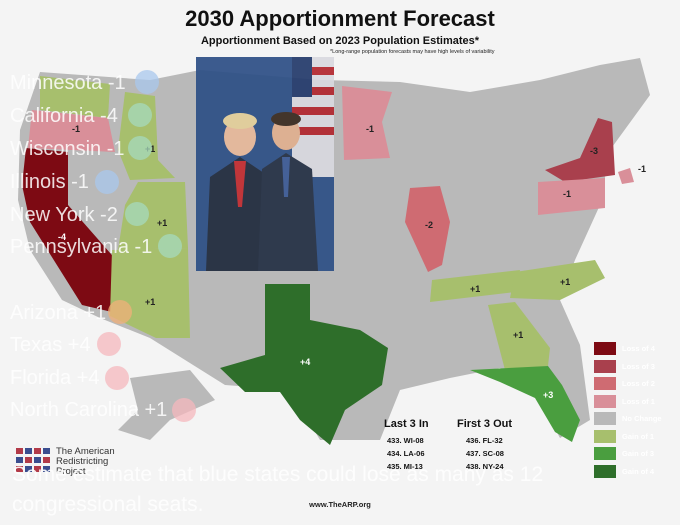  I want to click on overlay-item-illinois: Illinois -1, so click(49, 182).